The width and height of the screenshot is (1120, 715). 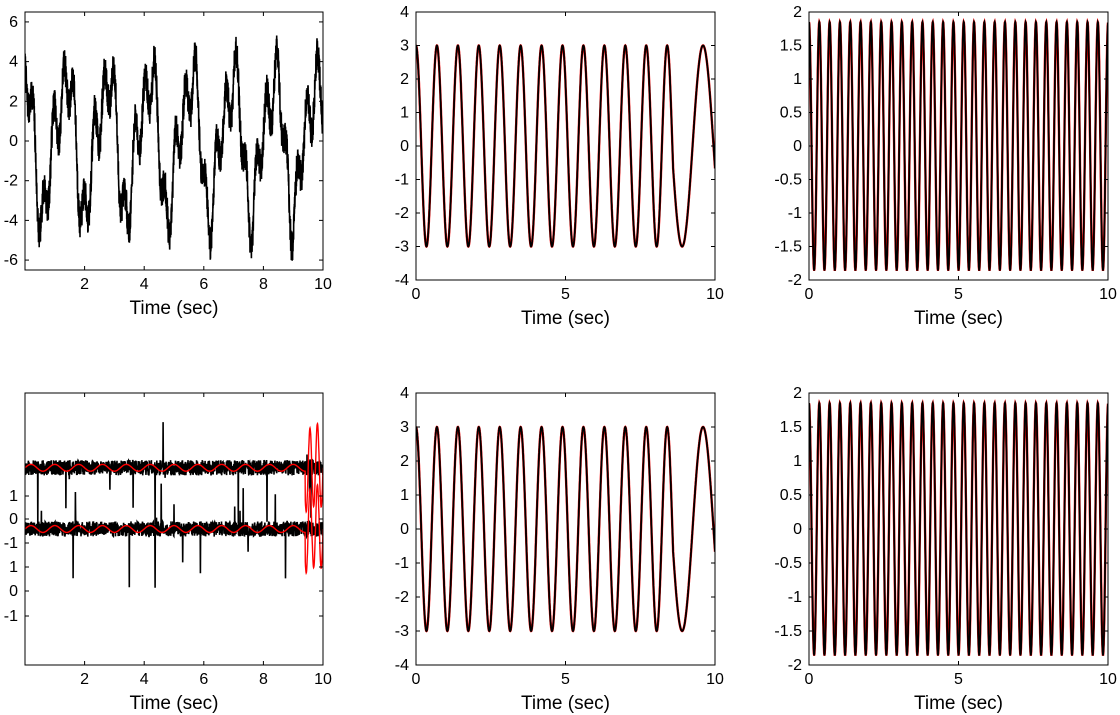 What do you see at coordinates (174, 467) in the screenshot?
I see `series-line-estimate-upper` at bounding box center [174, 467].